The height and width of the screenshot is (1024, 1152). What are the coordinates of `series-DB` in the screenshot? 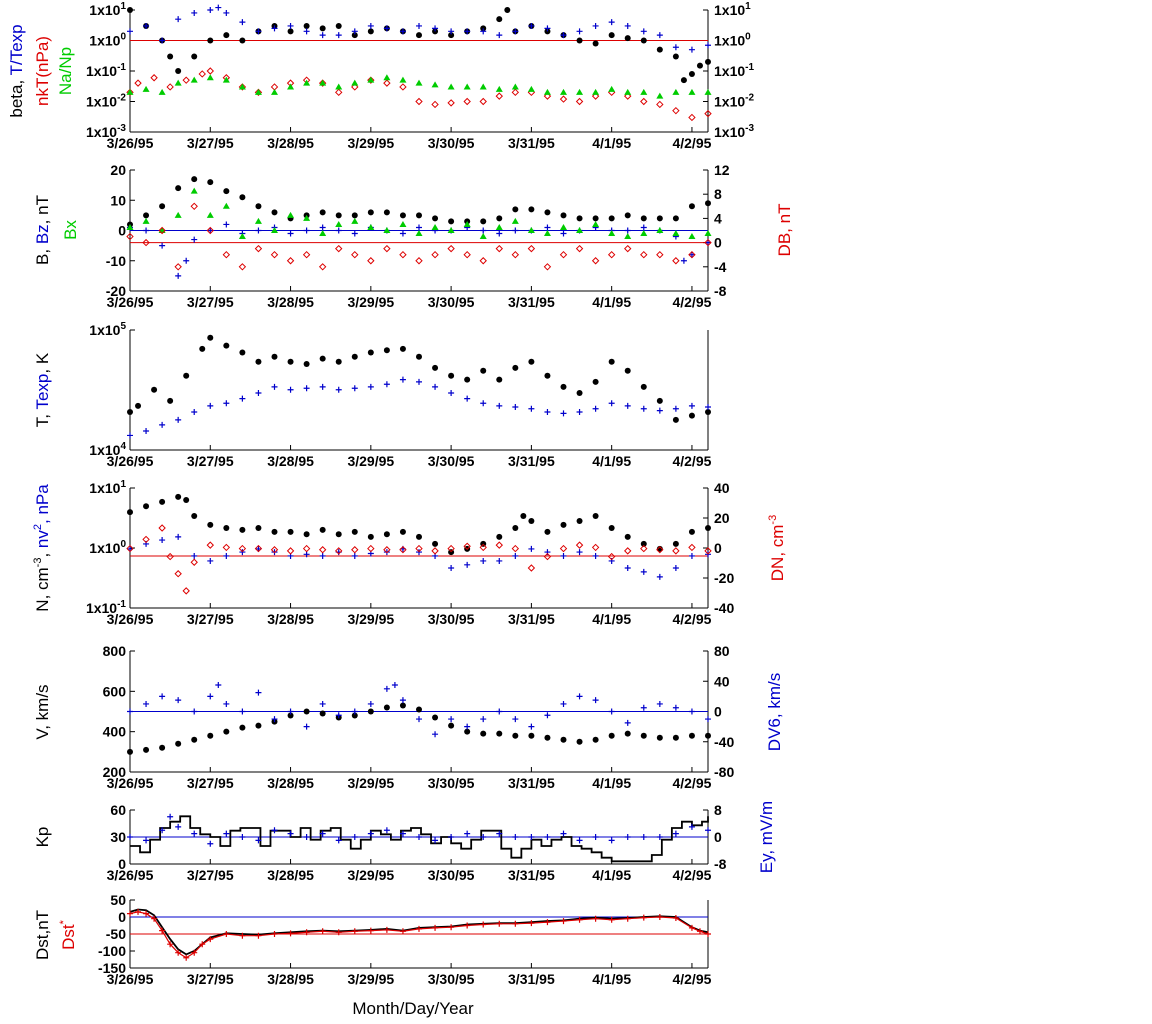 It's located at (419, 236).